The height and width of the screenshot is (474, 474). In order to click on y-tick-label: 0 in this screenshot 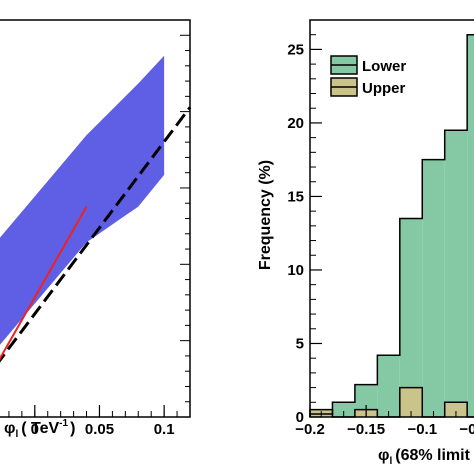, I will do `click(300, 417)`.